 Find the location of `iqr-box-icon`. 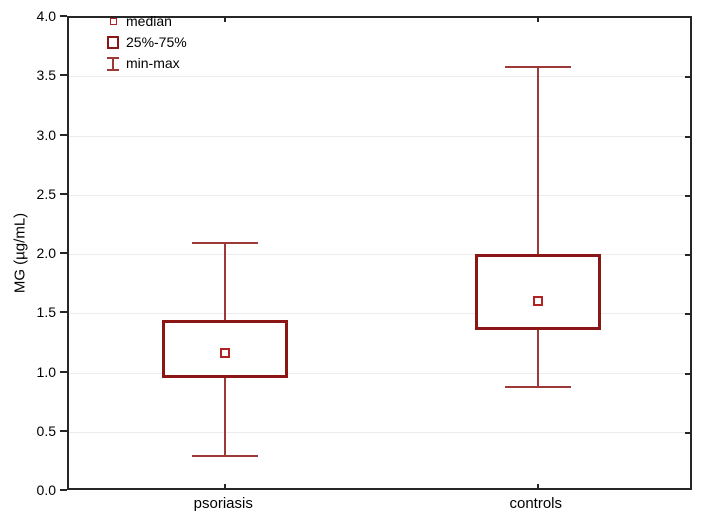

iqr-box-icon is located at coordinates (113, 42).